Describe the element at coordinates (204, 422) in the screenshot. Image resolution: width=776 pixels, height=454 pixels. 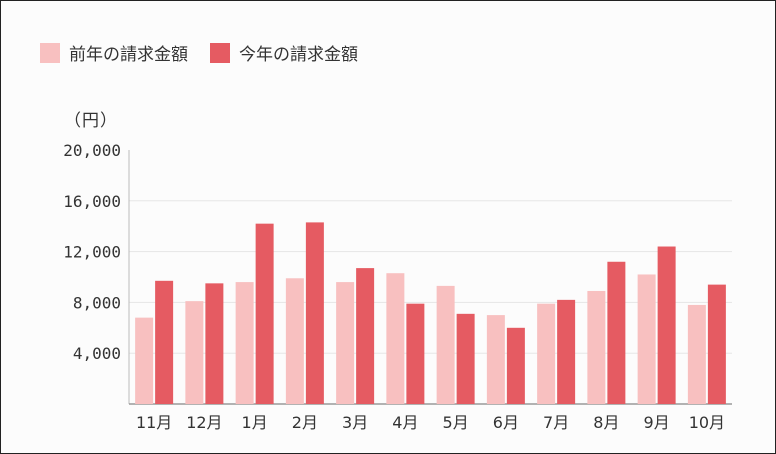
I see `x-tick-label: 12月` at that location.